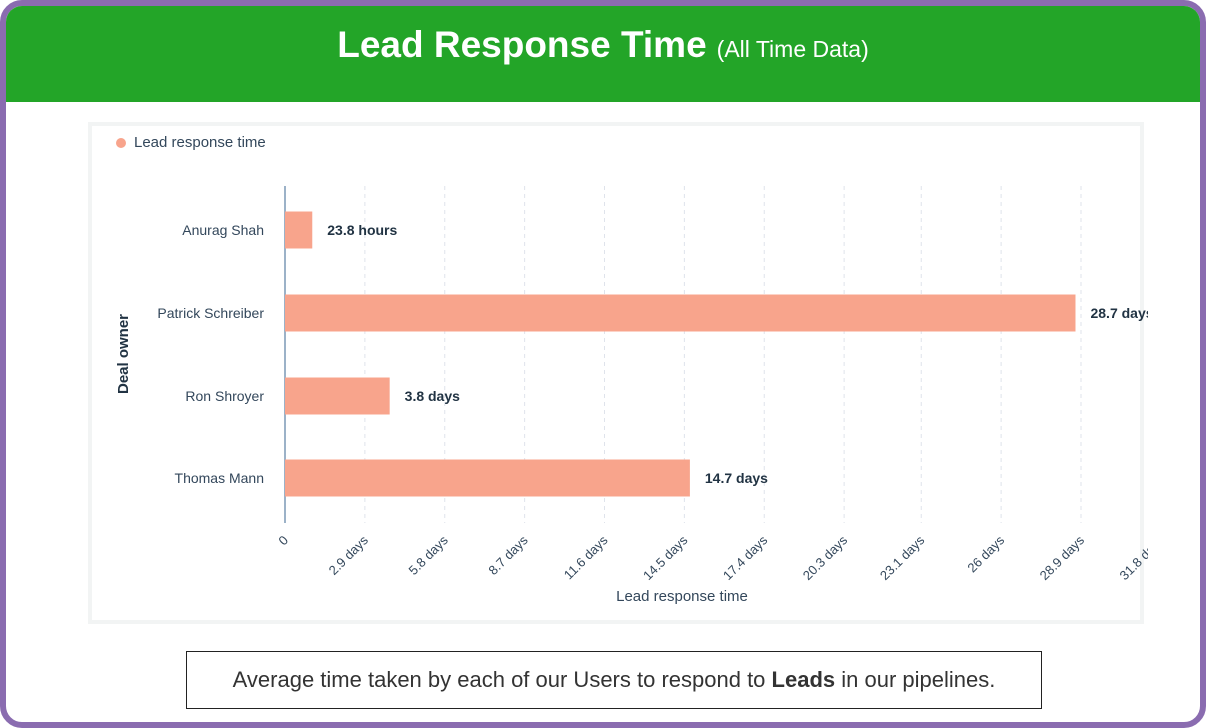  Describe the element at coordinates (665, 557) in the screenshot. I see `x-tick-label: 14.5 days` at that location.